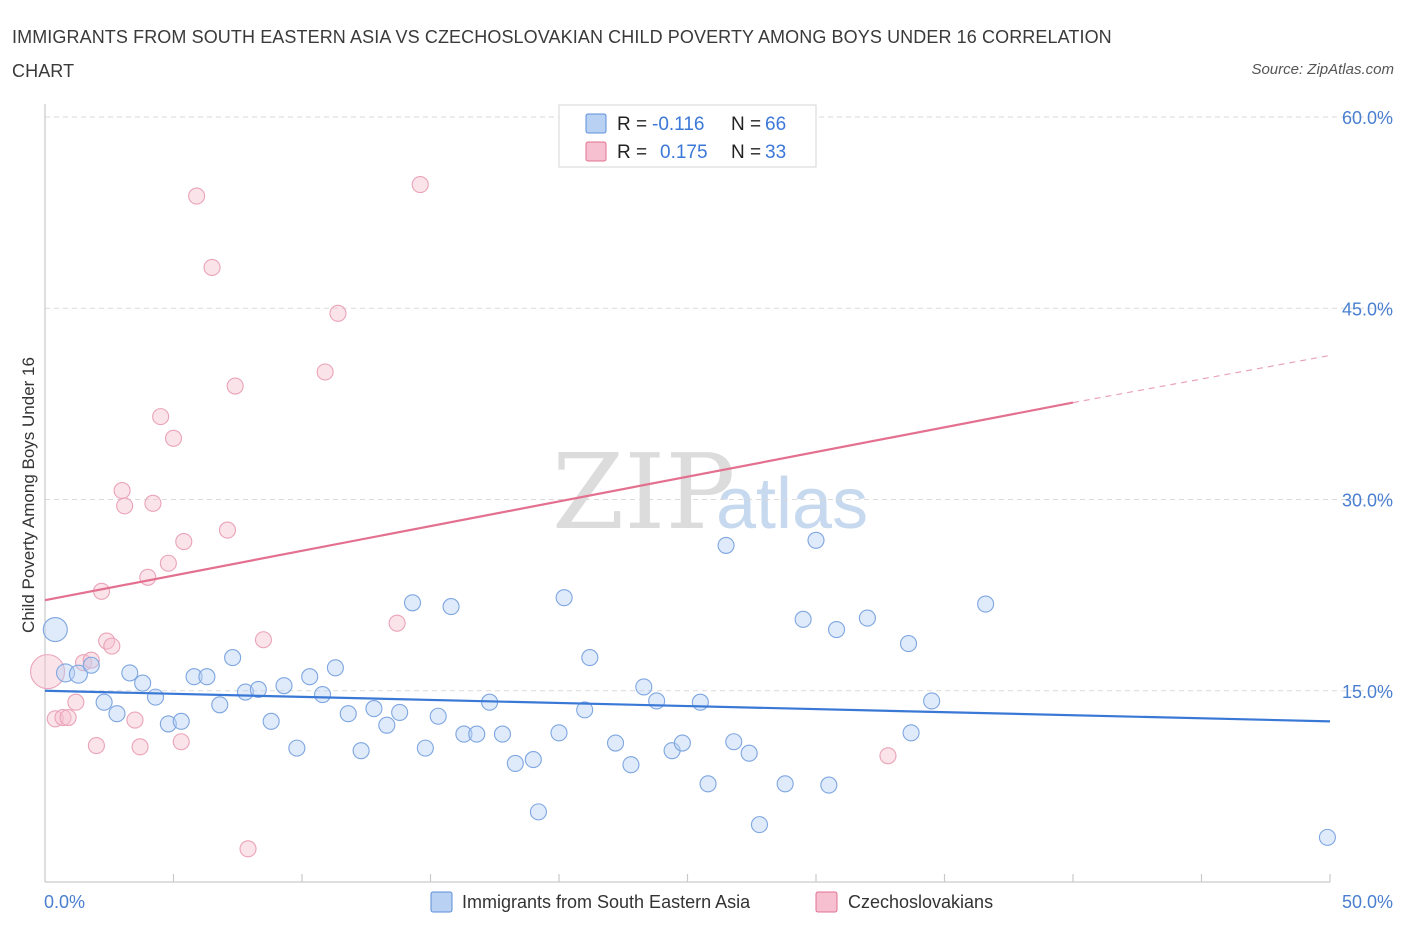 Image resolution: width=1406 pixels, height=930 pixels. What do you see at coordinates (826, 902) in the screenshot?
I see `legend-swatch-pink` at bounding box center [826, 902].